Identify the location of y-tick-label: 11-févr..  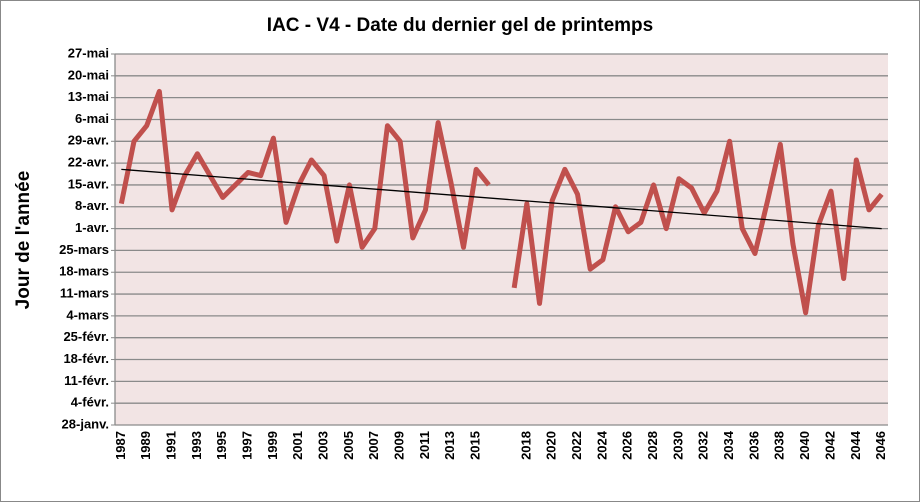
(86, 380).